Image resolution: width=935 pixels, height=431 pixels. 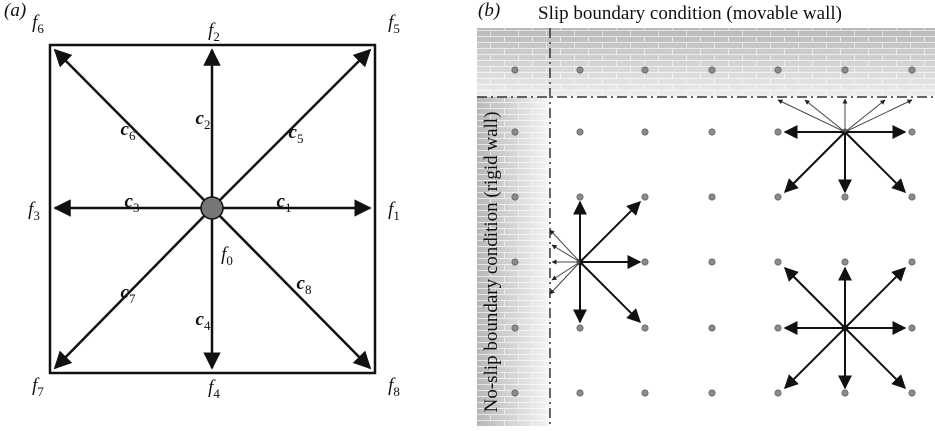 What do you see at coordinates (706, 62) in the screenshot?
I see `top-wall-shade` at bounding box center [706, 62].